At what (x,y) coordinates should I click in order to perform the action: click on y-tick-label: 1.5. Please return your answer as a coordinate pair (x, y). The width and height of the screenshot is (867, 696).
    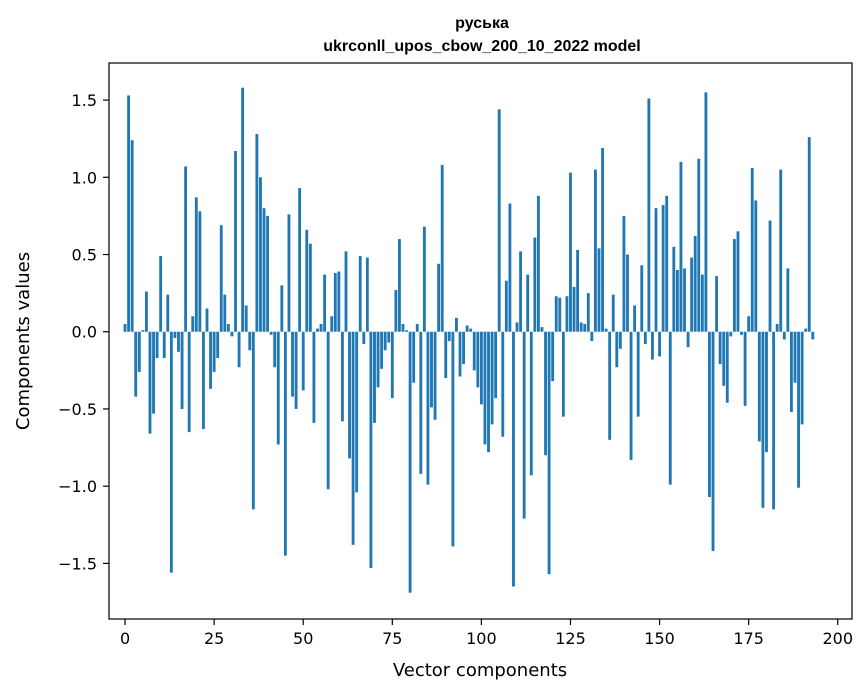
    Looking at the image, I should click on (84, 100).